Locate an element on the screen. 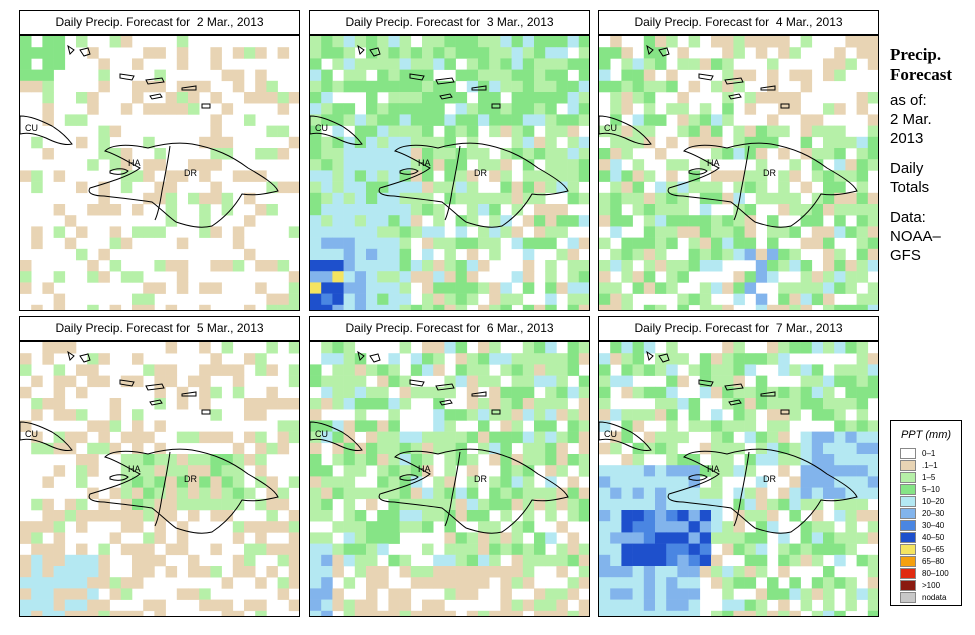 The width and height of the screenshot is (975, 635). cuba-coastline is located at coordinates (46, 130).